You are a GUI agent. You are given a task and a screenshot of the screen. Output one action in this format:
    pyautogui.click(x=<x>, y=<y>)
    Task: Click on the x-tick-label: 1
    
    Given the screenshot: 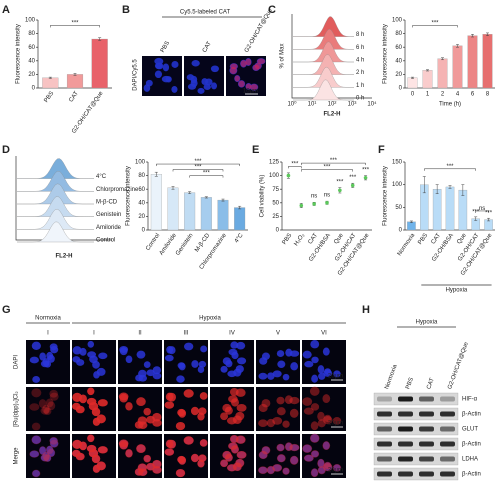 What is the action you would take?
    pyautogui.click(x=428, y=95)
    